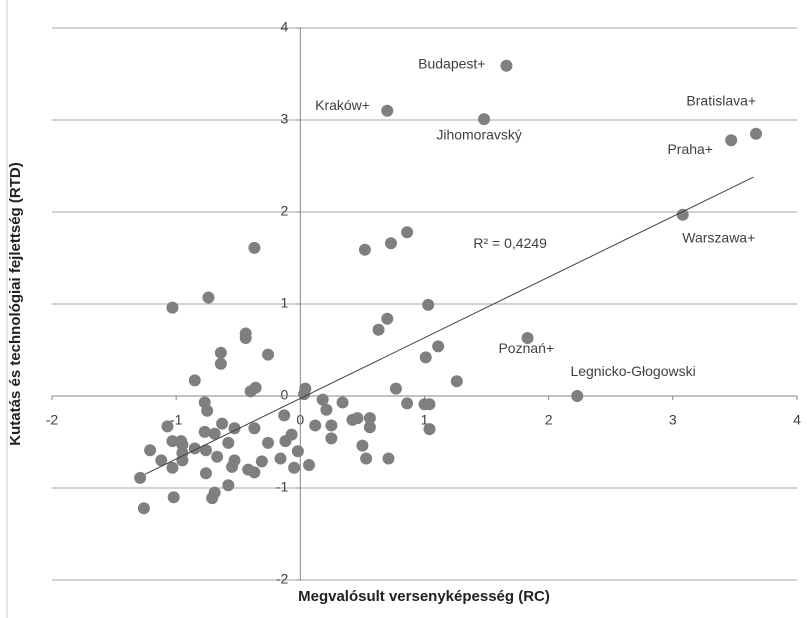 The height and width of the screenshot is (618, 812). Describe the element at coordinates (52, 420) in the screenshot. I see `x-tick-label: -2` at that location.